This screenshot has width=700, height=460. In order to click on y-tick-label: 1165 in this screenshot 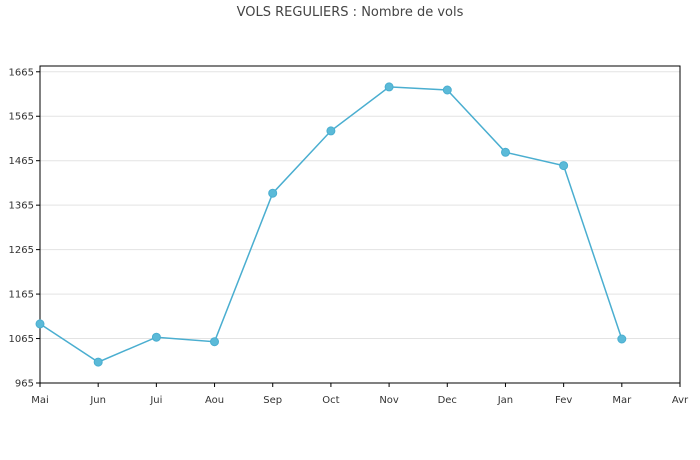, I will do `click(21, 295)`.